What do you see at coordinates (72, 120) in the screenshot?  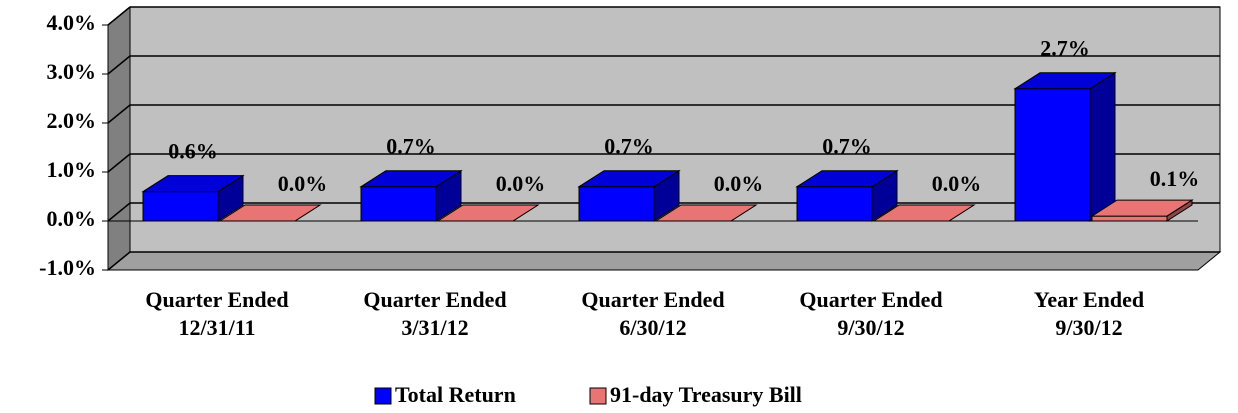 I see `y-tick-label: 2.0%` at bounding box center [72, 120].